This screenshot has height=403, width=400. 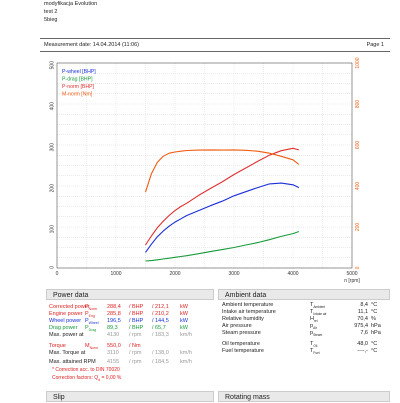 What do you see at coordinates (52, 267) in the screenshot?
I see `y-left-tick-label: 0` at bounding box center [52, 267].